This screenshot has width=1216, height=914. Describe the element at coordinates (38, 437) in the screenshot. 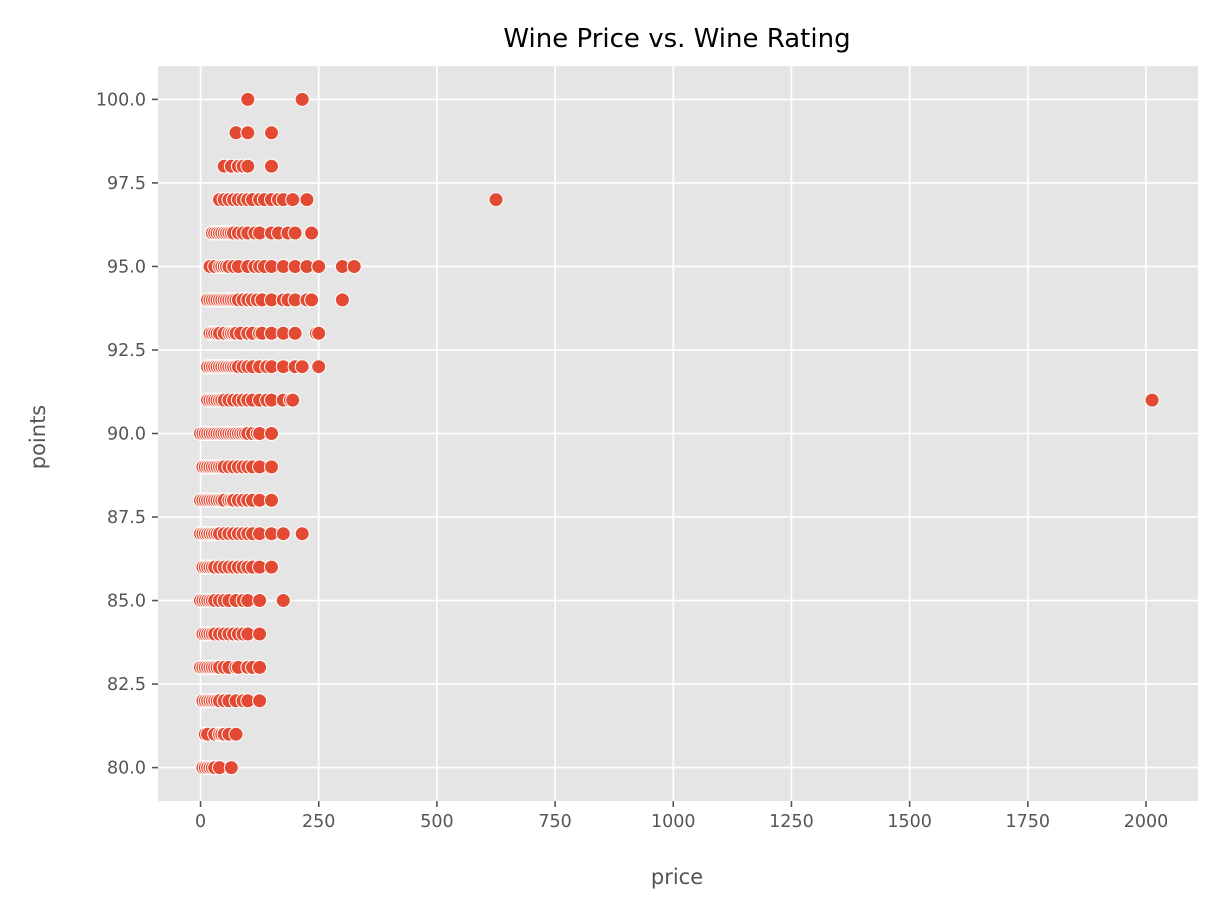

I see `y-axis-label: points` at that location.